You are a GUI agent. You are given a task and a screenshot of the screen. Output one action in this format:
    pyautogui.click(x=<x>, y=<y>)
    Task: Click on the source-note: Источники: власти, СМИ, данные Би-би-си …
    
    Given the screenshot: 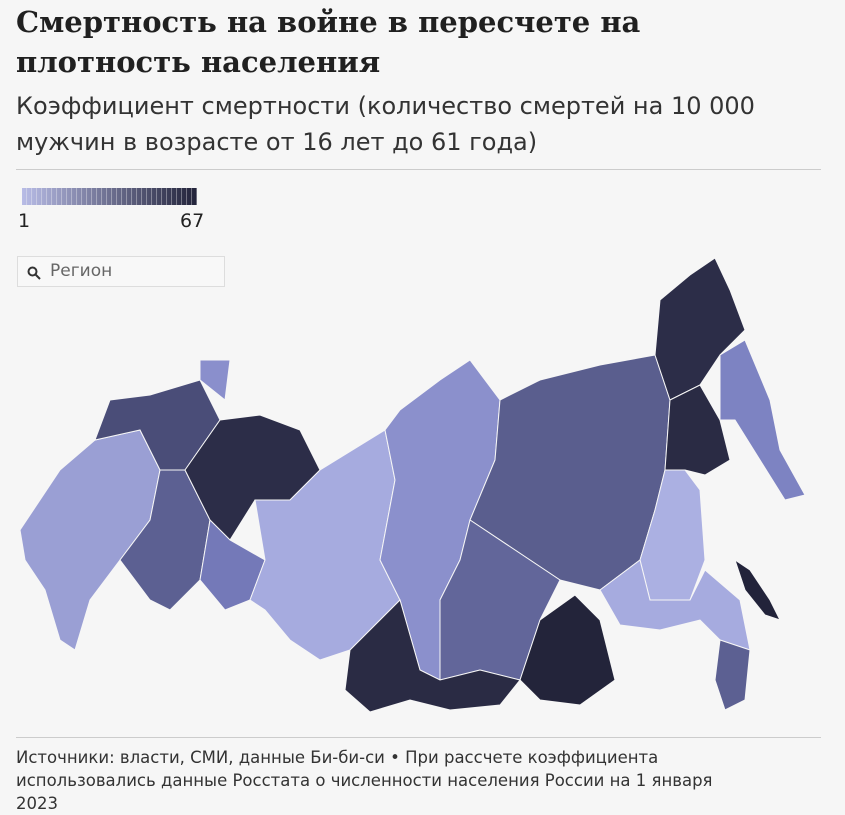 What is the action you would take?
    pyautogui.click(x=364, y=780)
    